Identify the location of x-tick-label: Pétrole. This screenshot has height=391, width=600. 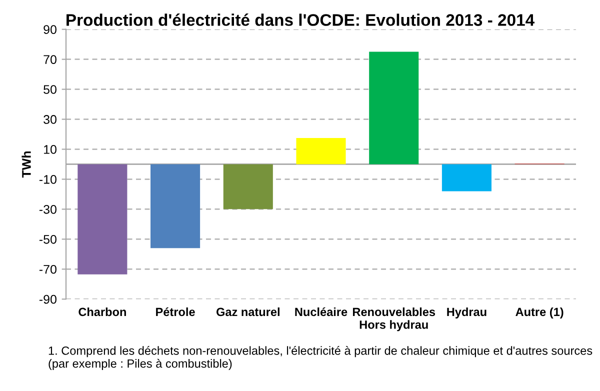
(175, 311).